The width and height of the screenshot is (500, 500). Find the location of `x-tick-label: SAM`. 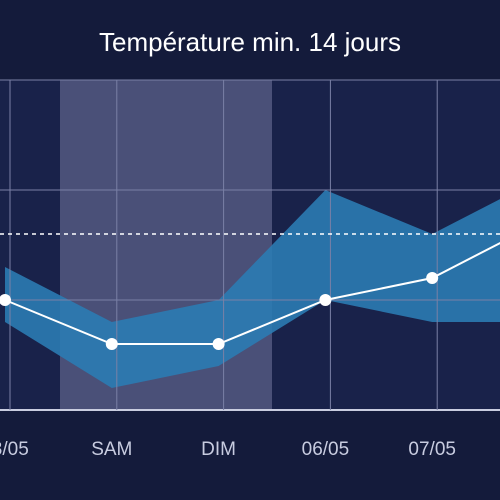

x-tick-label: SAM is located at coordinates (111, 449).